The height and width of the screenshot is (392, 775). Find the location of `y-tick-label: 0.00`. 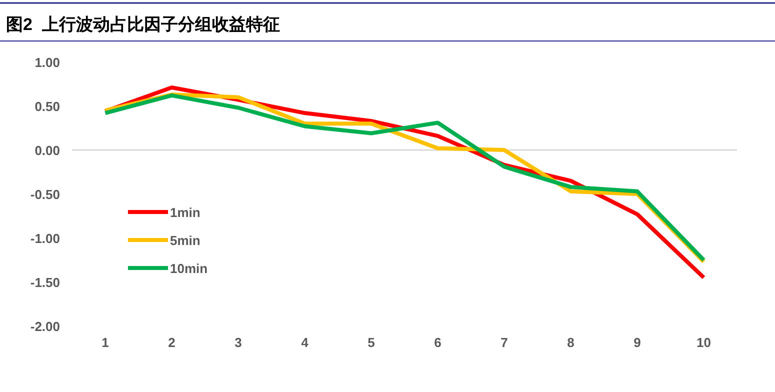

y-tick-label: 0.00 is located at coordinates (47, 150).